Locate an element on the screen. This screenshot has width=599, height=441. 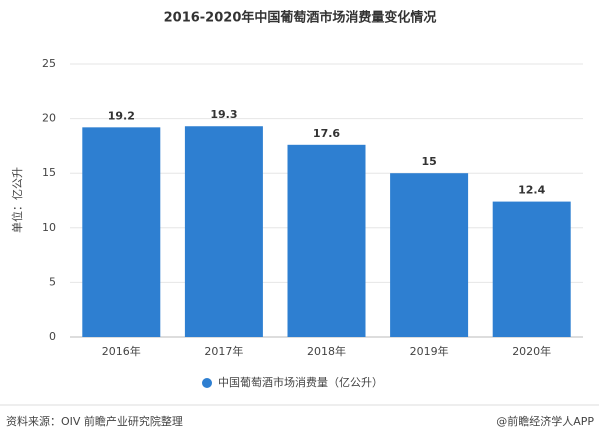
y-tick-label: 0 is located at coordinates (52, 336).